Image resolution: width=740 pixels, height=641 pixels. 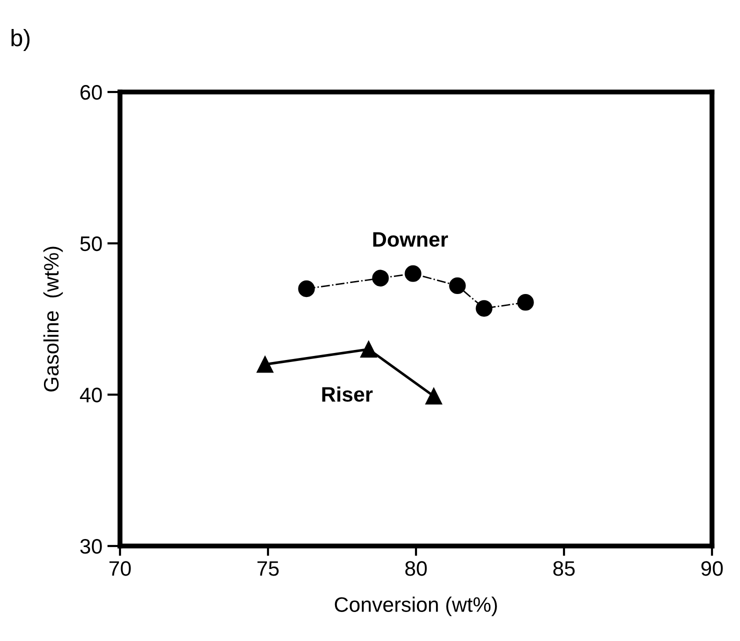 What do you see at coordinates (91, 244) in the screenshot?
I see `y-tick-label: 50` at bounding box center [91, 244].